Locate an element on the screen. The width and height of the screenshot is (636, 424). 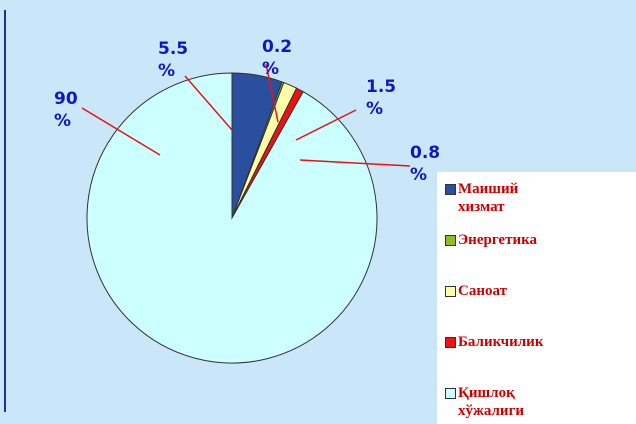
legend-item: Энергетика is located at coordinates (535, 240).